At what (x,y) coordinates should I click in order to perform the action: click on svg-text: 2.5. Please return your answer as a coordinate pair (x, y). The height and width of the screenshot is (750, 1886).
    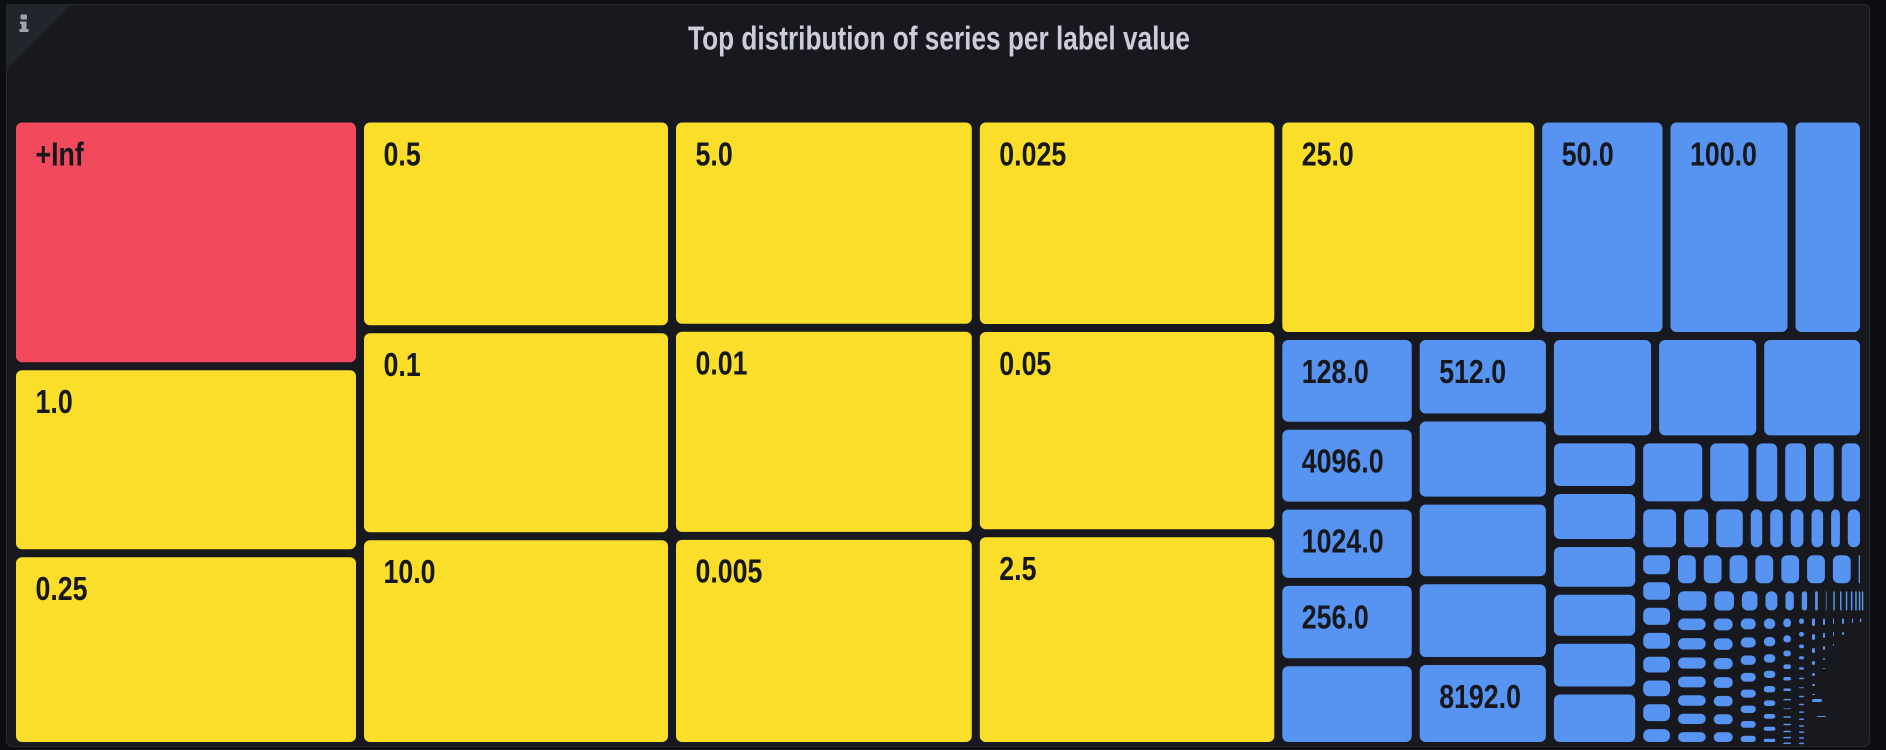
    Looking at the image, I should click on (1017, 568).